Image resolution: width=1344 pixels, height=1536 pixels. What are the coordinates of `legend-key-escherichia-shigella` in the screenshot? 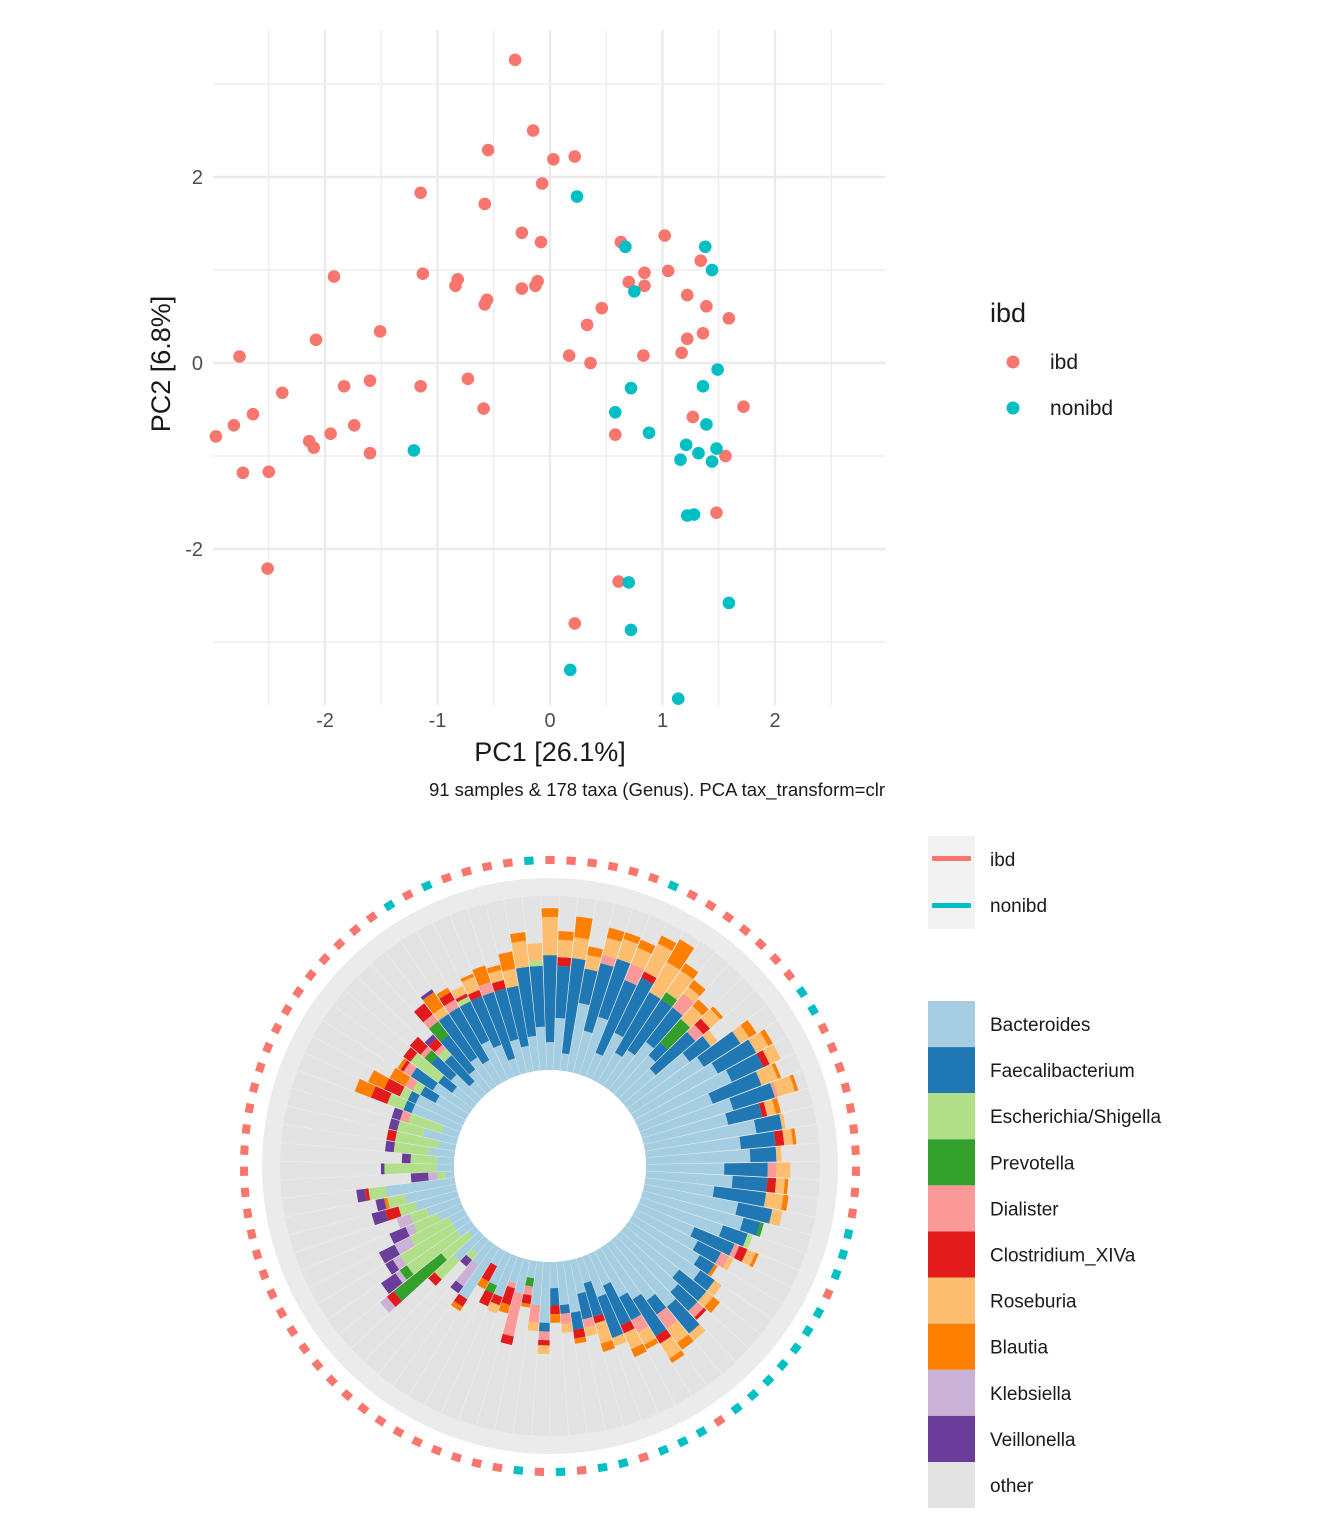 It's located at (951, 1116).